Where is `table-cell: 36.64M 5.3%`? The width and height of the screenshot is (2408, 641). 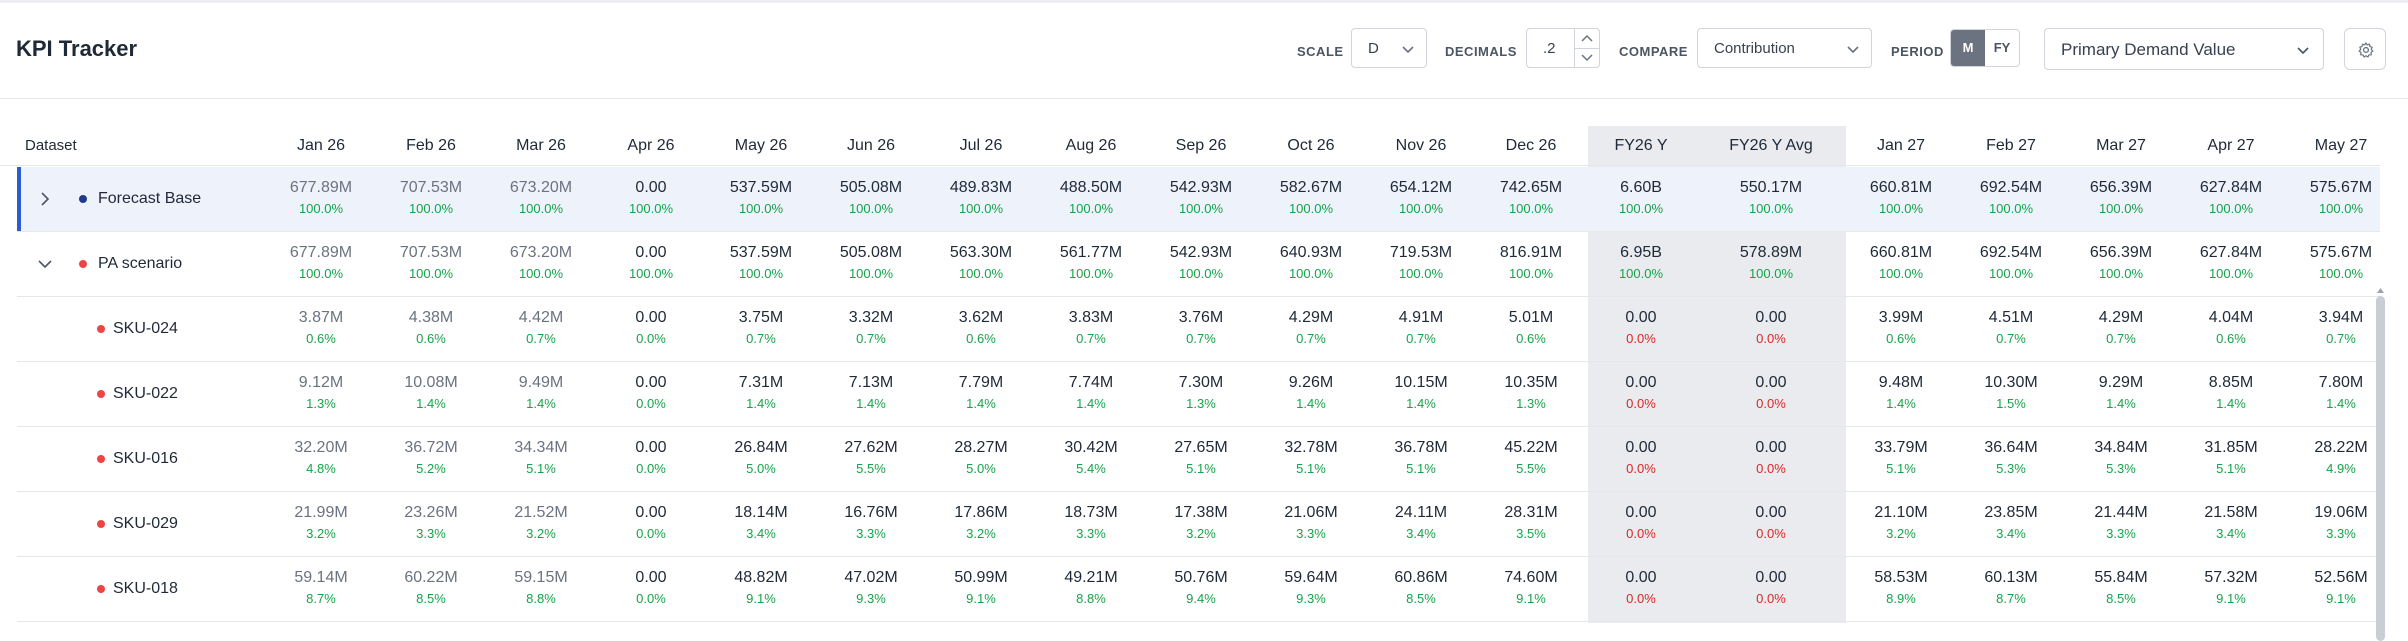
table-cell: 36.64M 5.3% is located at coordinates (2011, 457).